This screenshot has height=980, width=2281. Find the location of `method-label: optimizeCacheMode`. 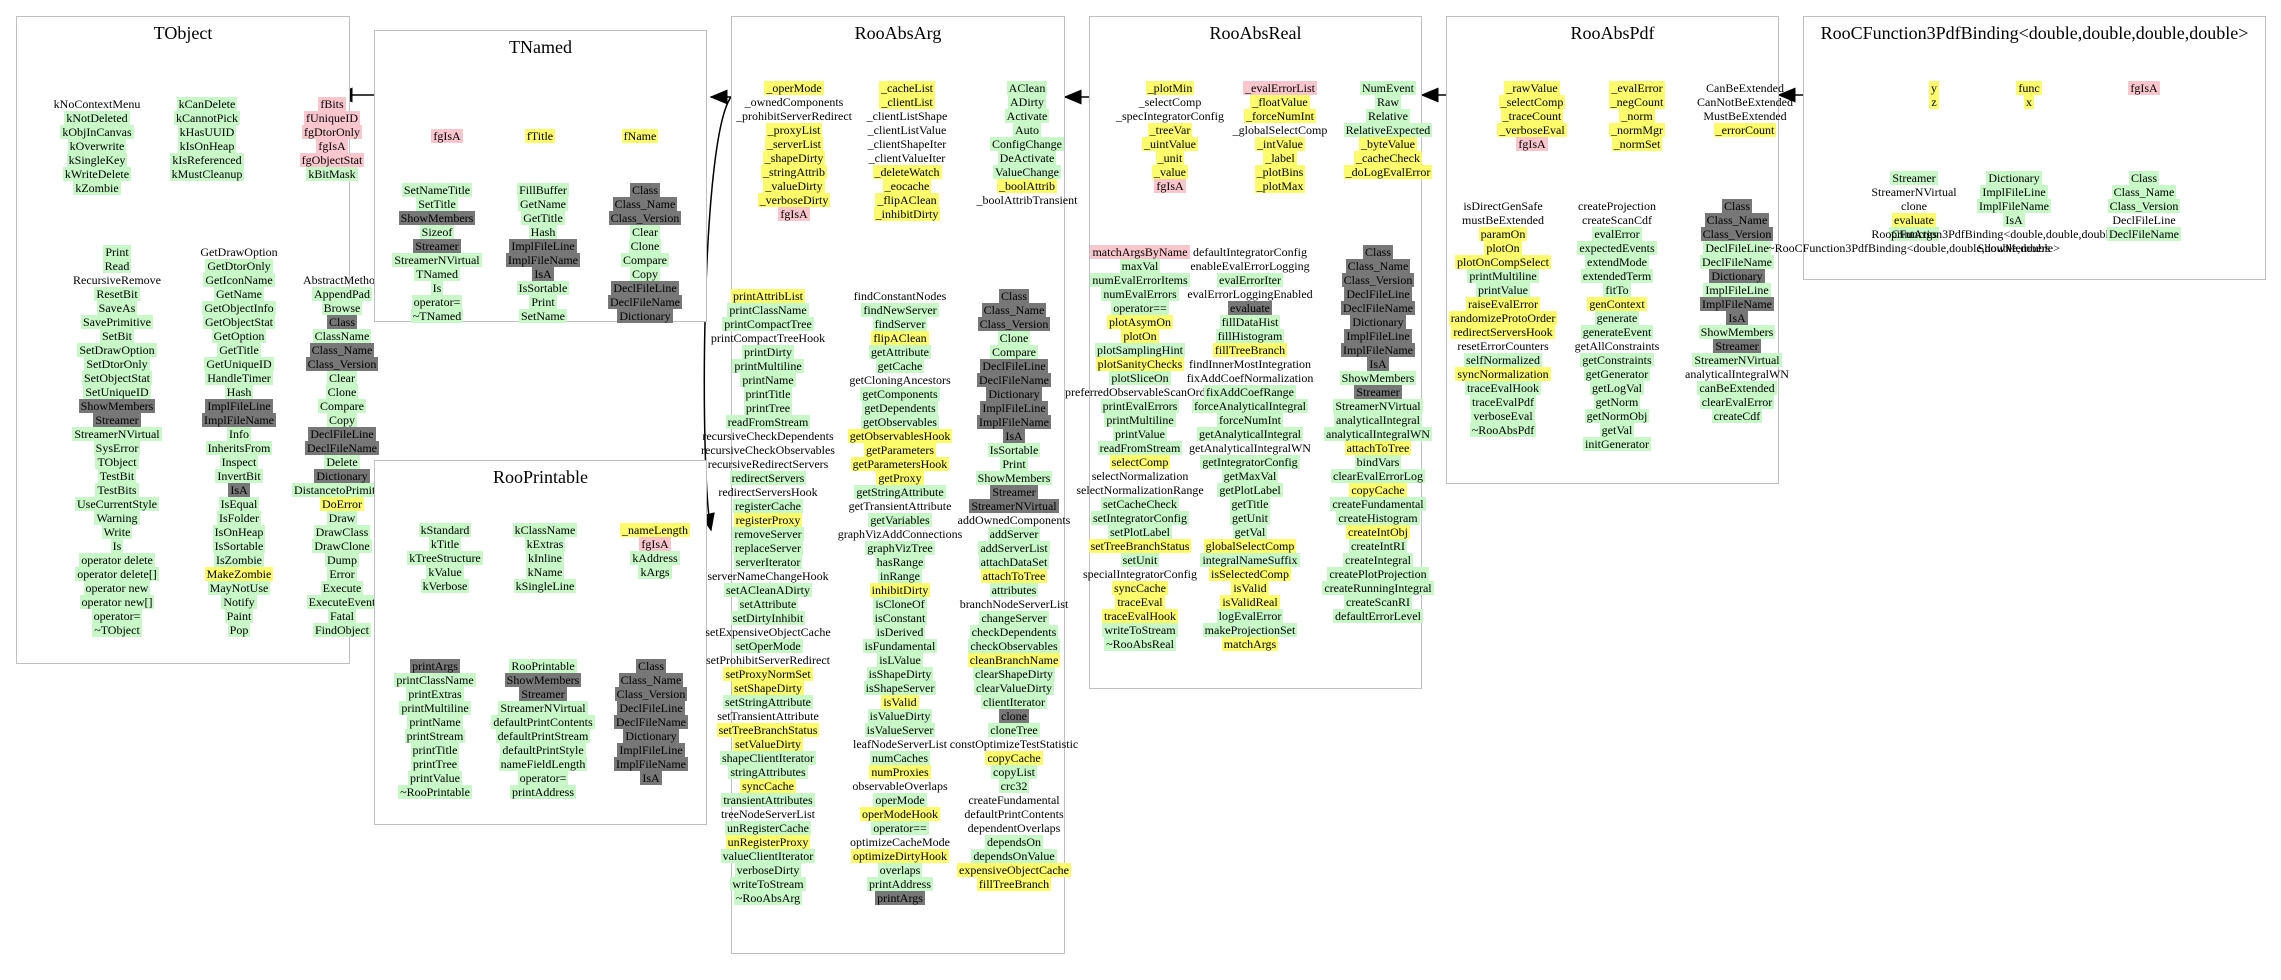

method-label: optimizeCacheMode is located at coordinates (900, 842).